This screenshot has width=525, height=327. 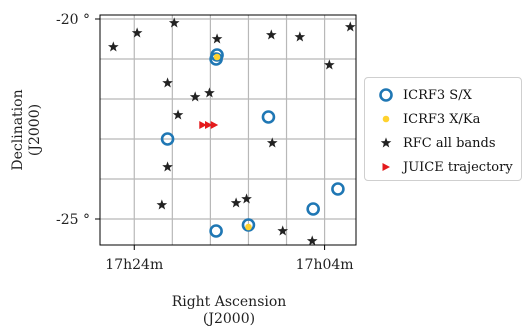 I want to click on legend-item-rfc-all-bands: RFC all bands, so click(x=435, y=143).